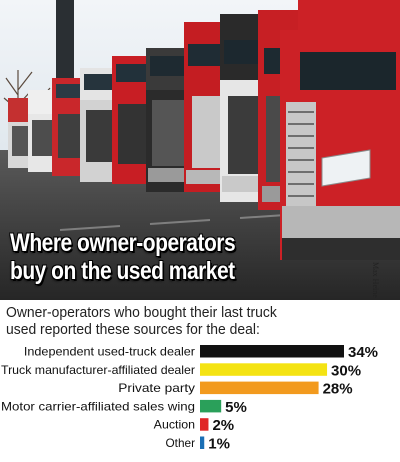 This screenshot has height=462, width=400. Describe the element at coordinates (174, 425) in the screenshot. I see `category-label: Auction` at that location.